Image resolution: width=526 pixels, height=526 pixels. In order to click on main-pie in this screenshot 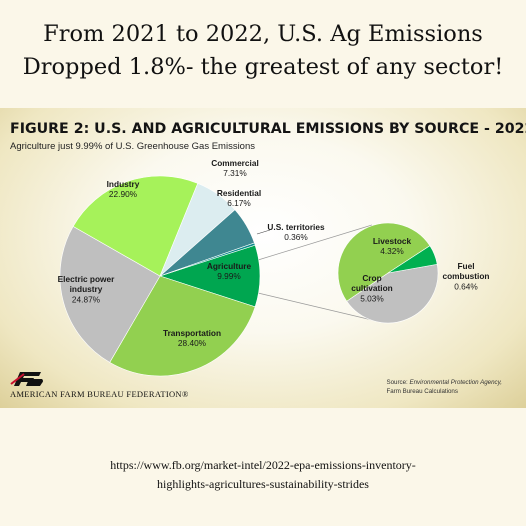, I will do `click(160, 276)`.